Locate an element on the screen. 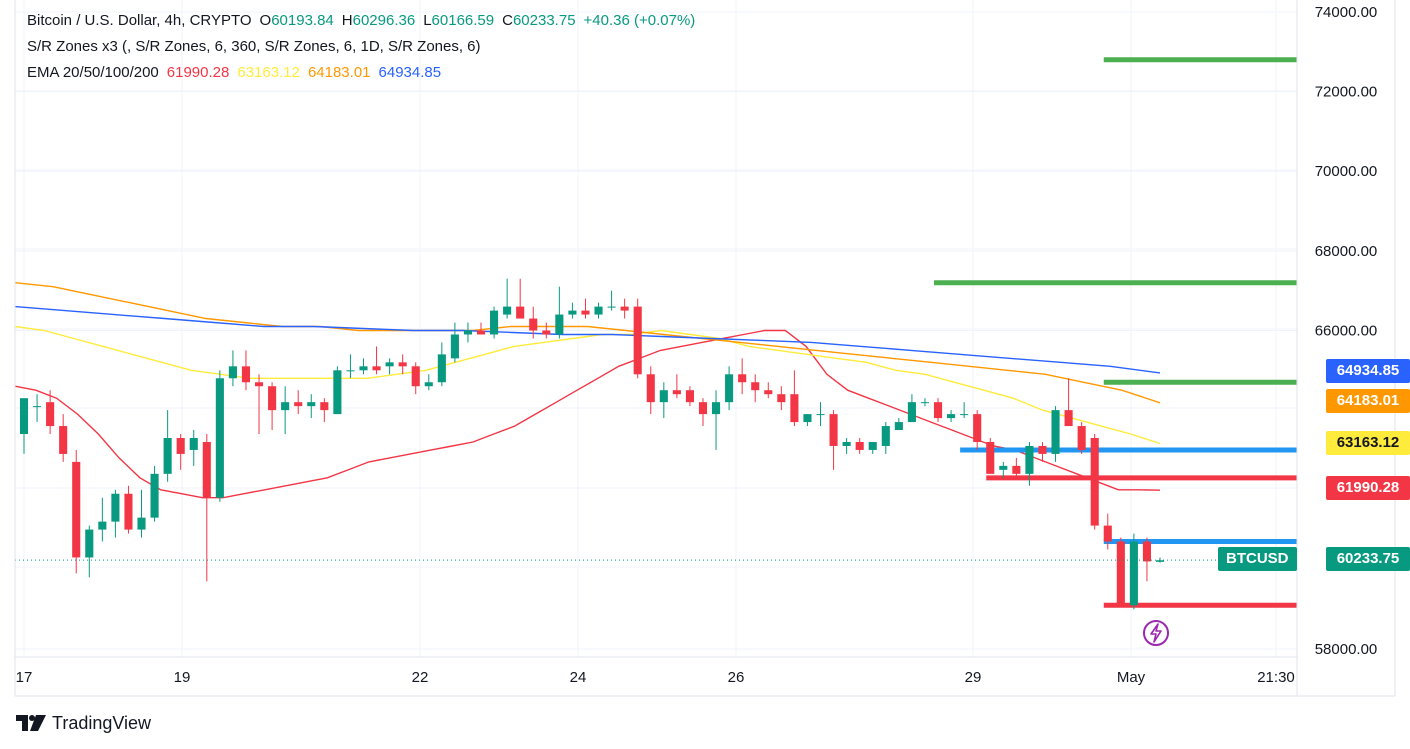 The image size is (1410, 749). lightning-icon is located at coordinates (1156, 633).